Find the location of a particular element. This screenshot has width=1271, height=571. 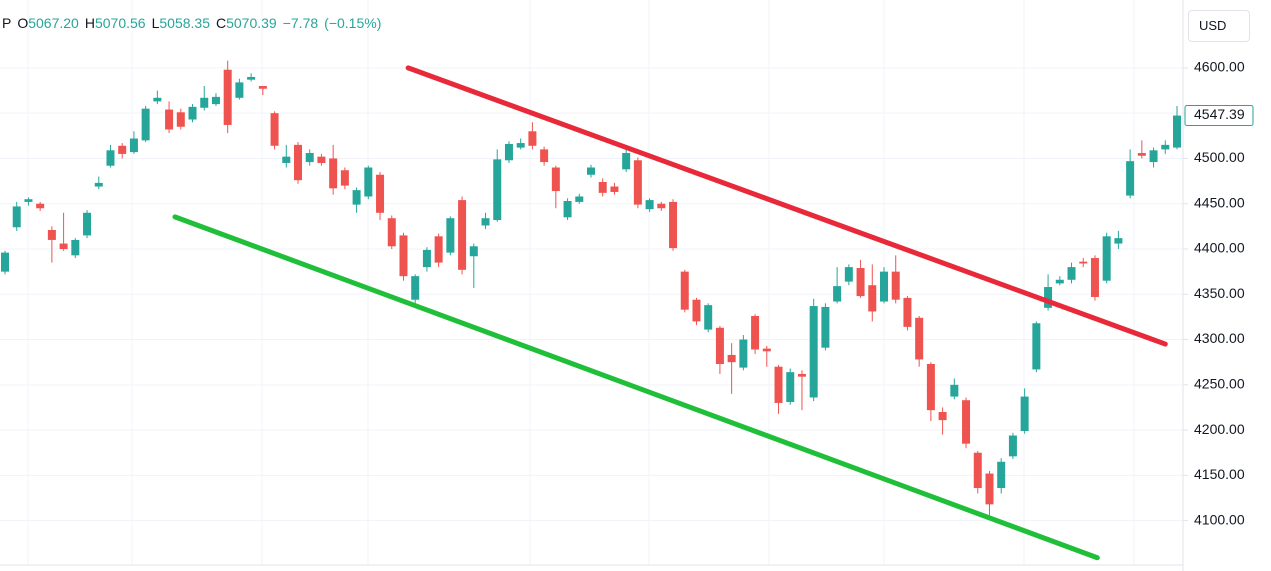

value: 5070.39 is located at coordinates (251, 23).